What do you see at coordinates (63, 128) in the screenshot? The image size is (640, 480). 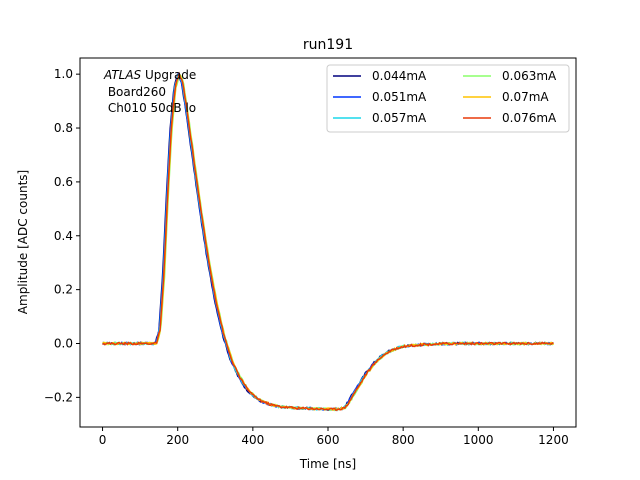 I see `y-tick-label: 0.8` at bounding box center [63, 128].